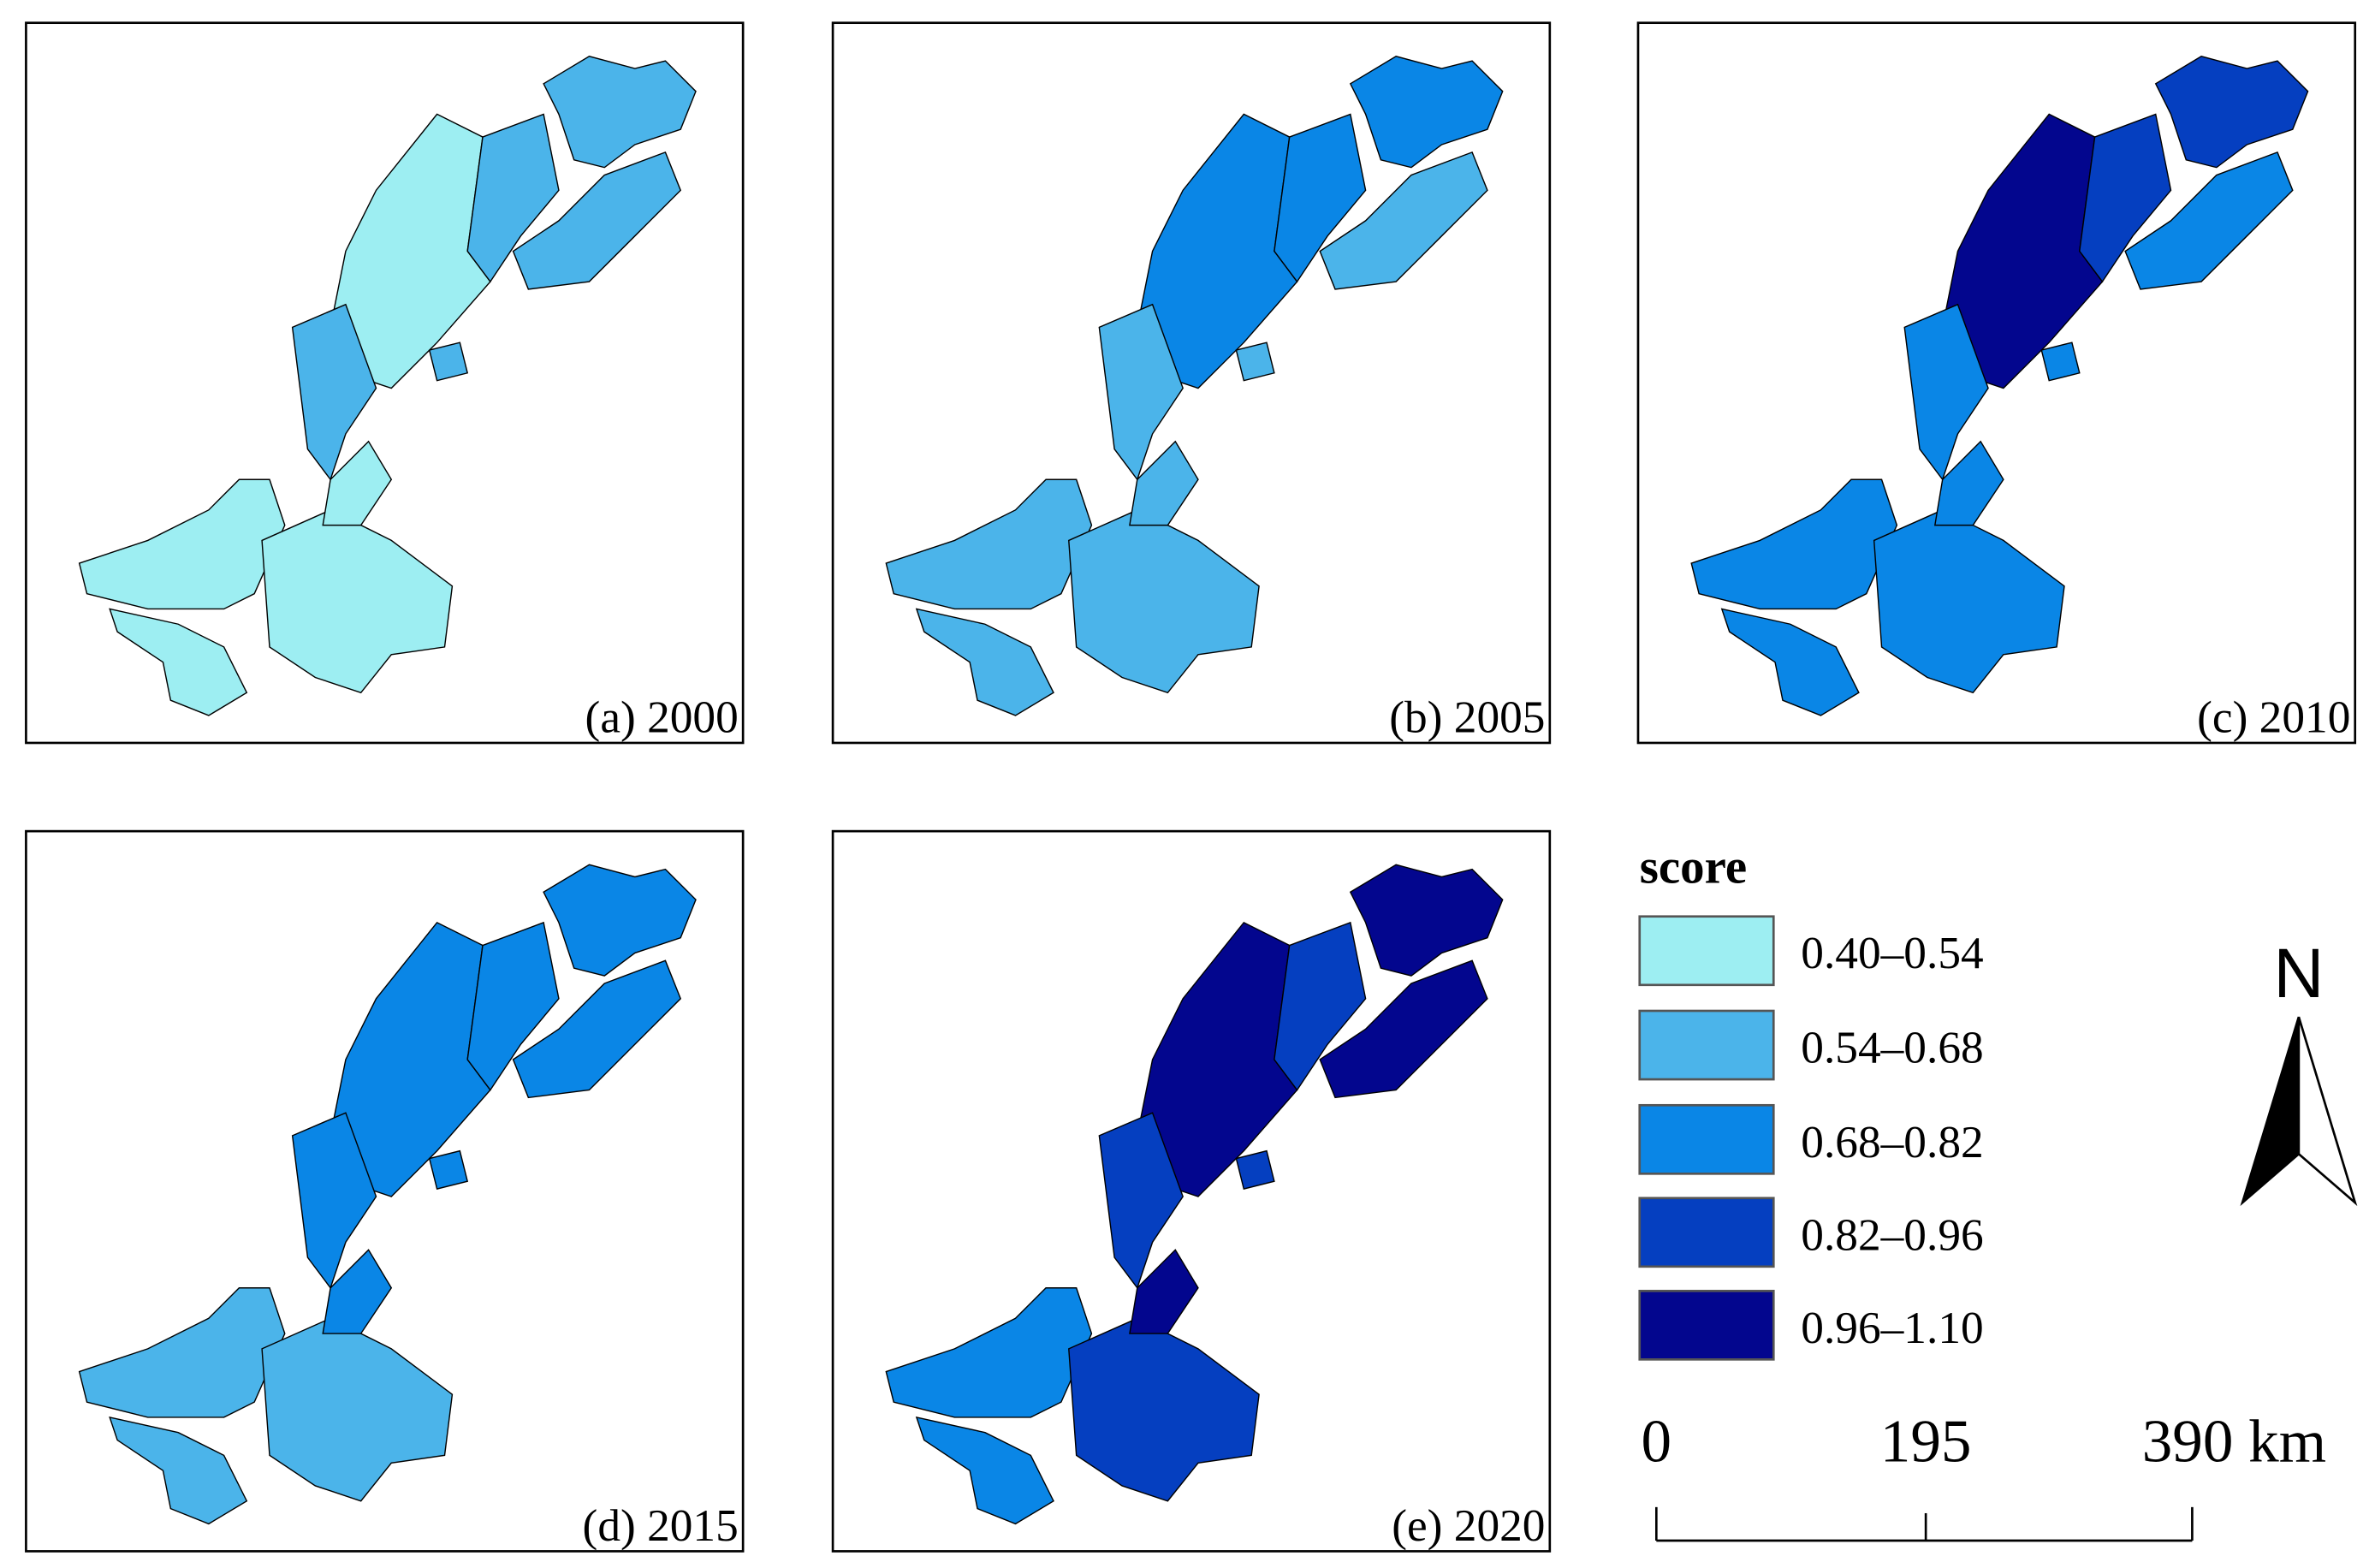  Describe the element at coordinates (1892, 1234) in the screenshot. I see `legend-label: 0.82–0.96` at that location.